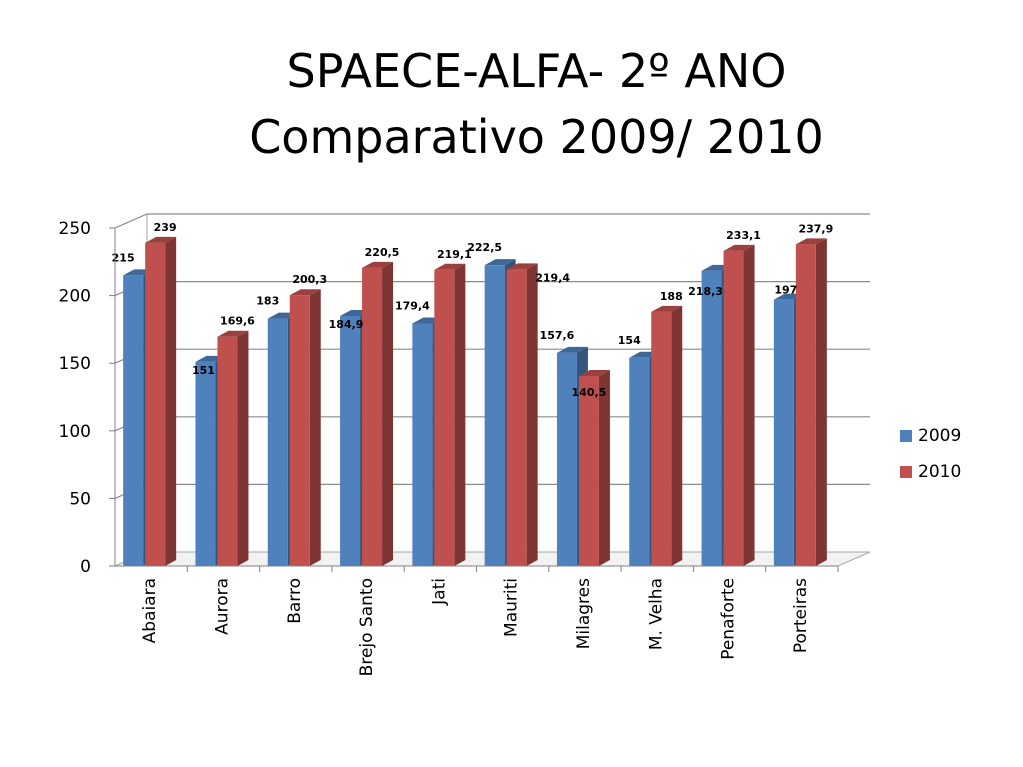  I want to click on x-category-label: Penaforte, so click(729, 619).